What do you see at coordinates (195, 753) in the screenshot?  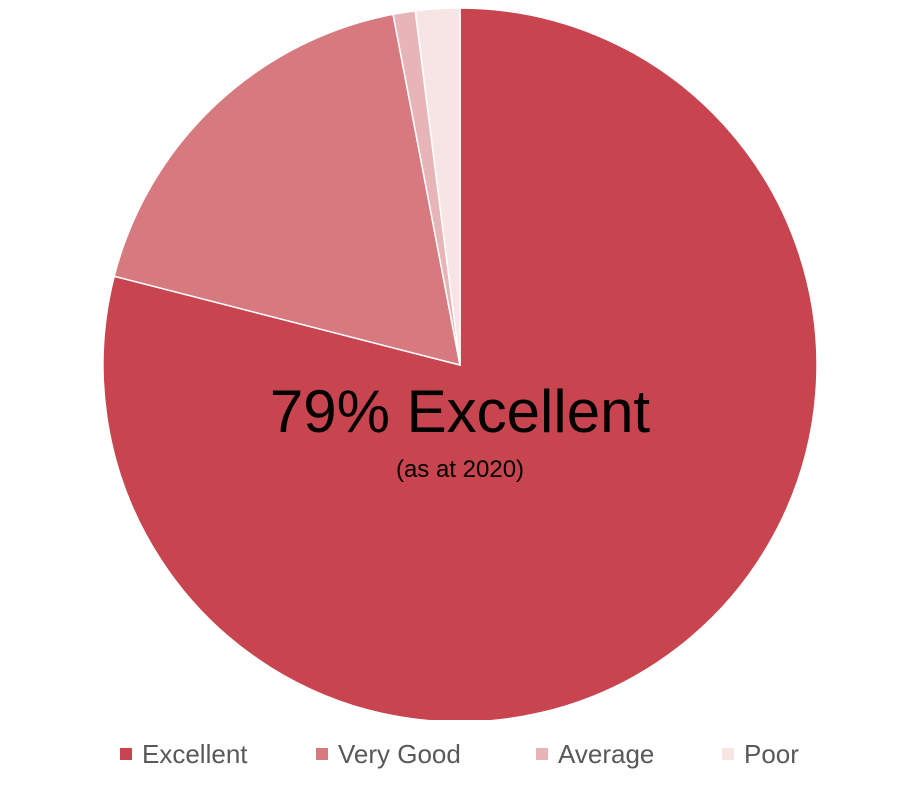 I see `legend-label-excellent: Excellent` at bounding box center [195, 753].